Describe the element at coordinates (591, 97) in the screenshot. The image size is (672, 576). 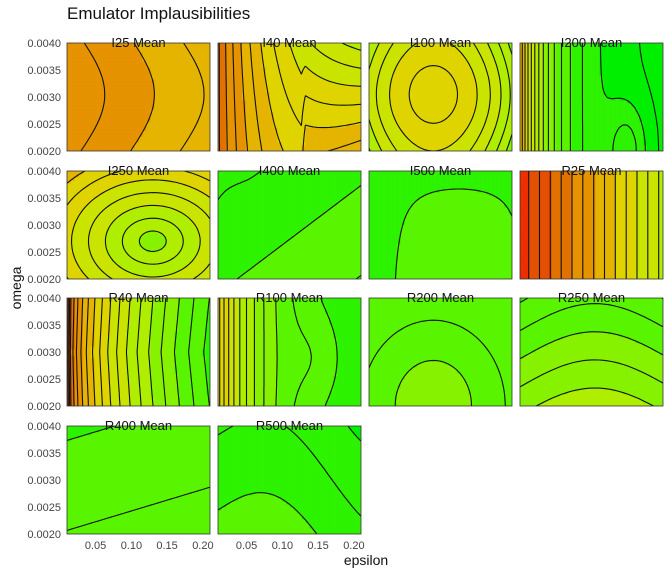
I see `panel-i200-mean` at that location.